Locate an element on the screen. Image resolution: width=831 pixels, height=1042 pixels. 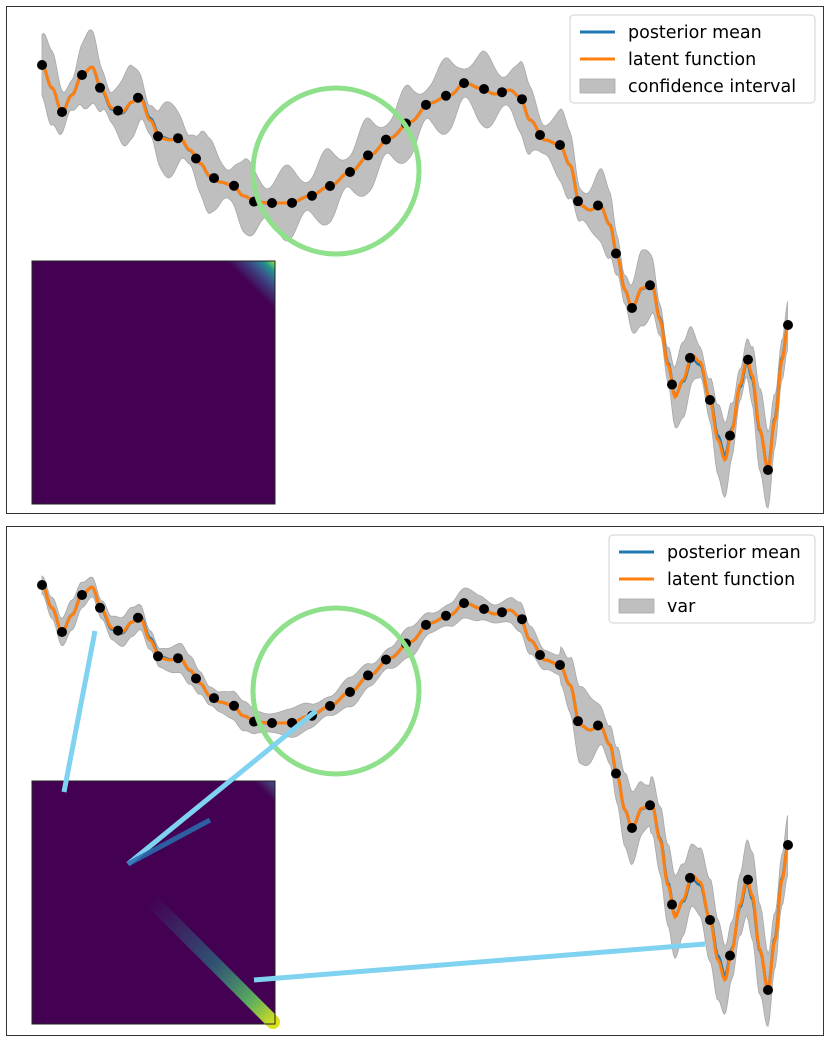
legend-swatch-band is located at coordinates (636, 606).